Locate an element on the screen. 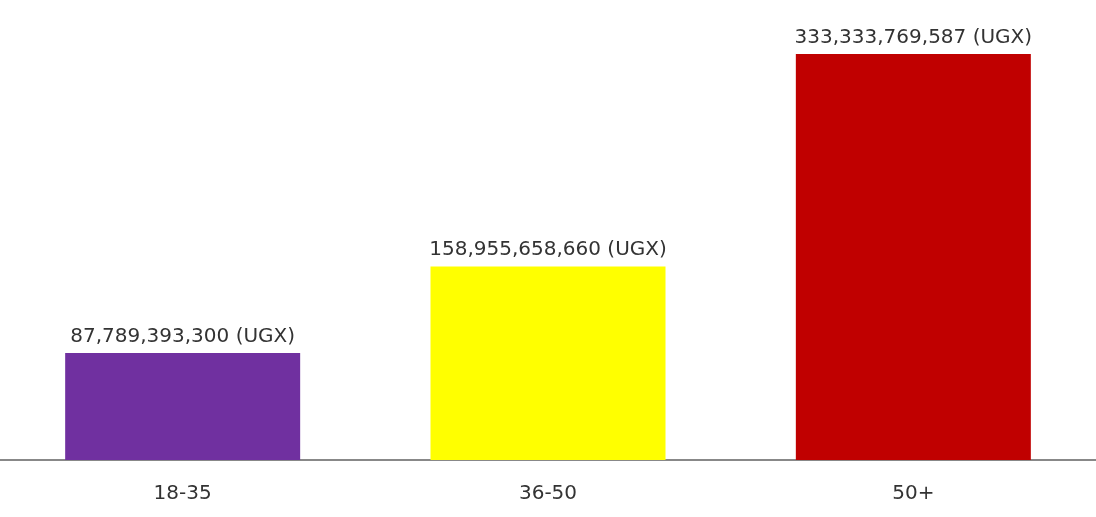 Image resolution: width=1096 pixels, height=517 pixels. x-tick-label: 50+ is located at coordinates (913, 492).